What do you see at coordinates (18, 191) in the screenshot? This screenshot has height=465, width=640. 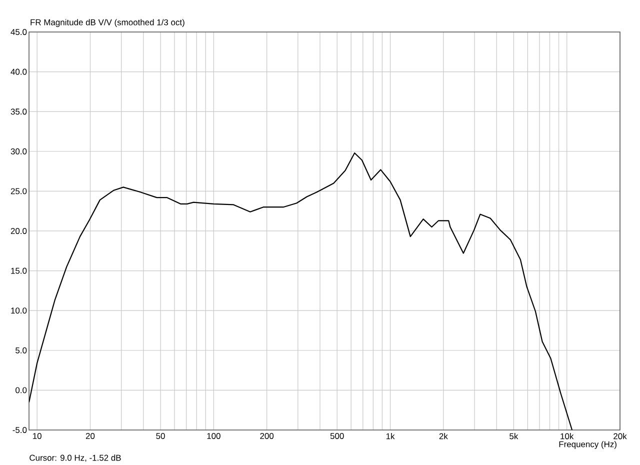 I see `y-tick-label: 25.0` at bounding box center [18, 191].